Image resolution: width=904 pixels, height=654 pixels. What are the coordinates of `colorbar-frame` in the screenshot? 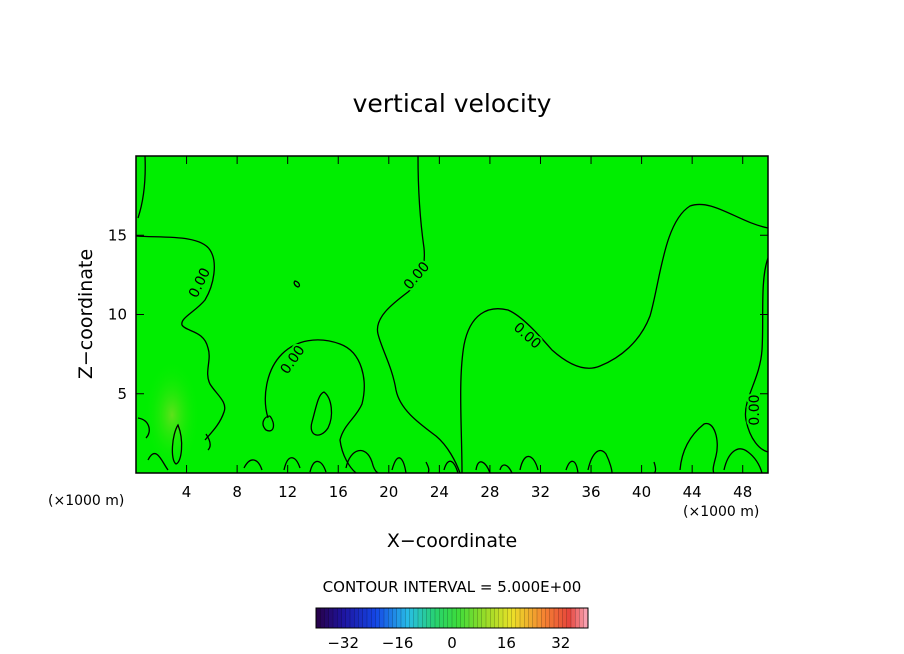 It's located at (452, 618).